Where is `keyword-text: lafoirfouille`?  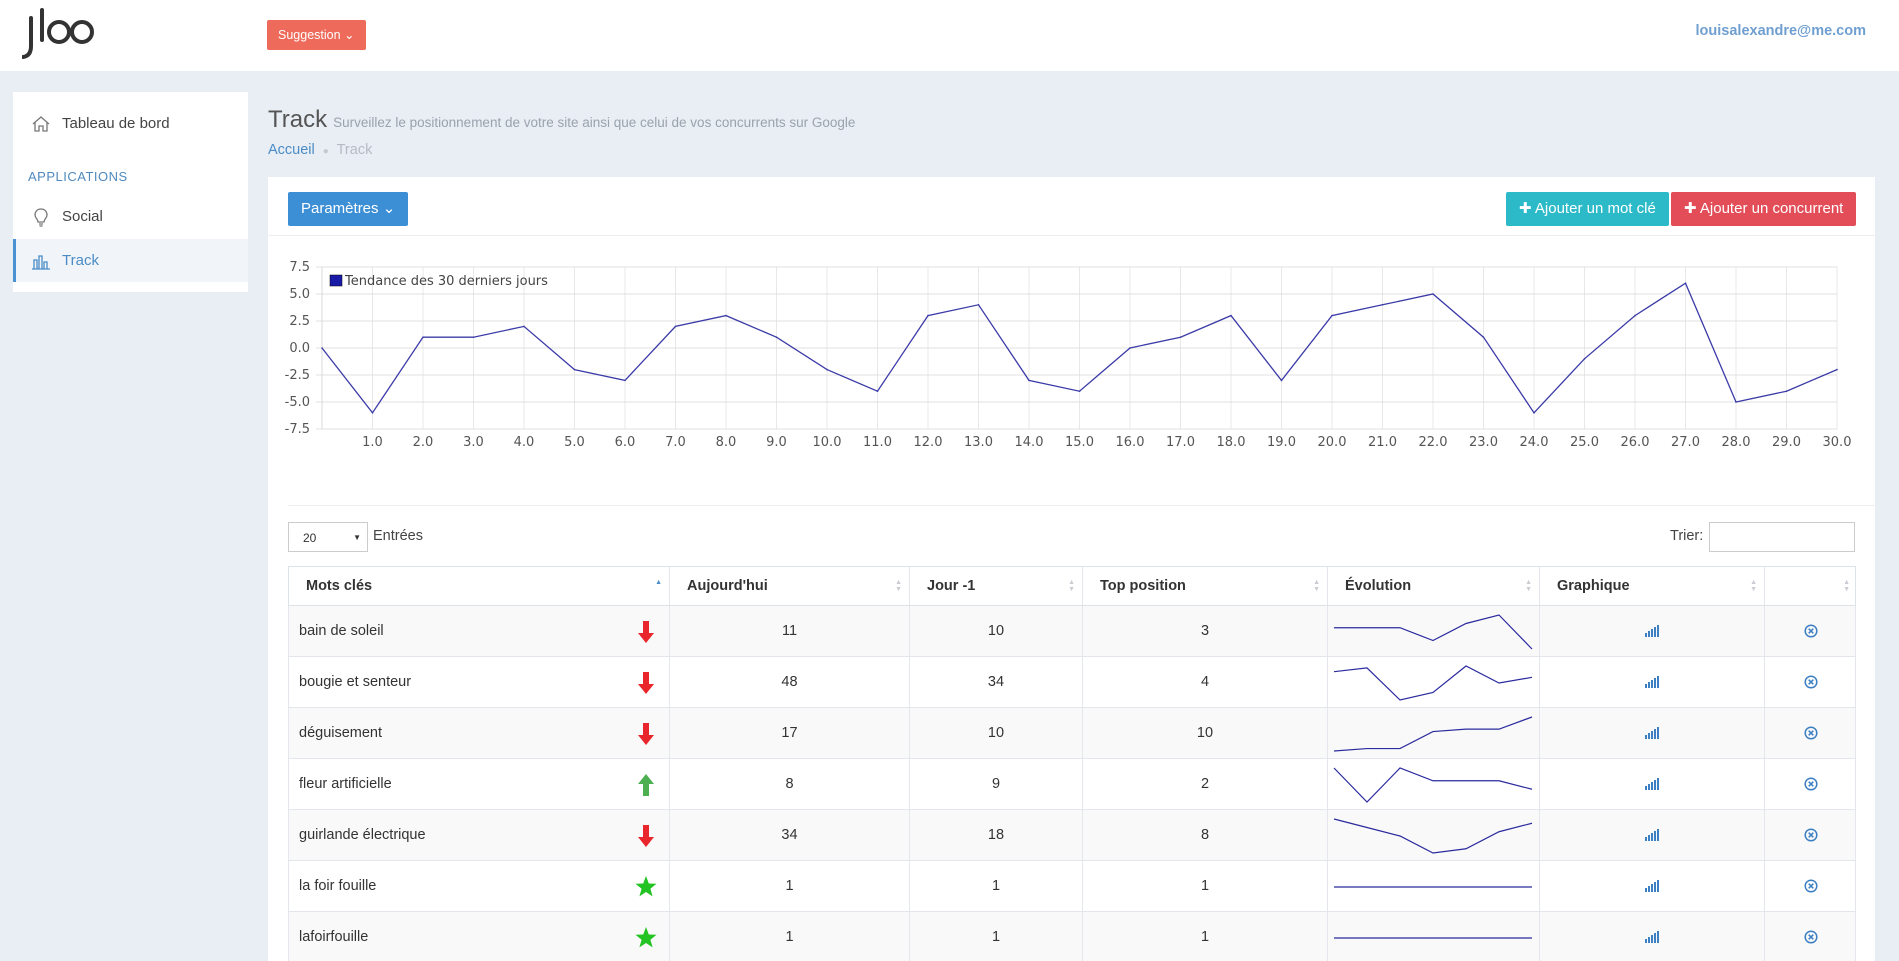 keyword-text: lafoirfouille is located at coordinates (334, 937).